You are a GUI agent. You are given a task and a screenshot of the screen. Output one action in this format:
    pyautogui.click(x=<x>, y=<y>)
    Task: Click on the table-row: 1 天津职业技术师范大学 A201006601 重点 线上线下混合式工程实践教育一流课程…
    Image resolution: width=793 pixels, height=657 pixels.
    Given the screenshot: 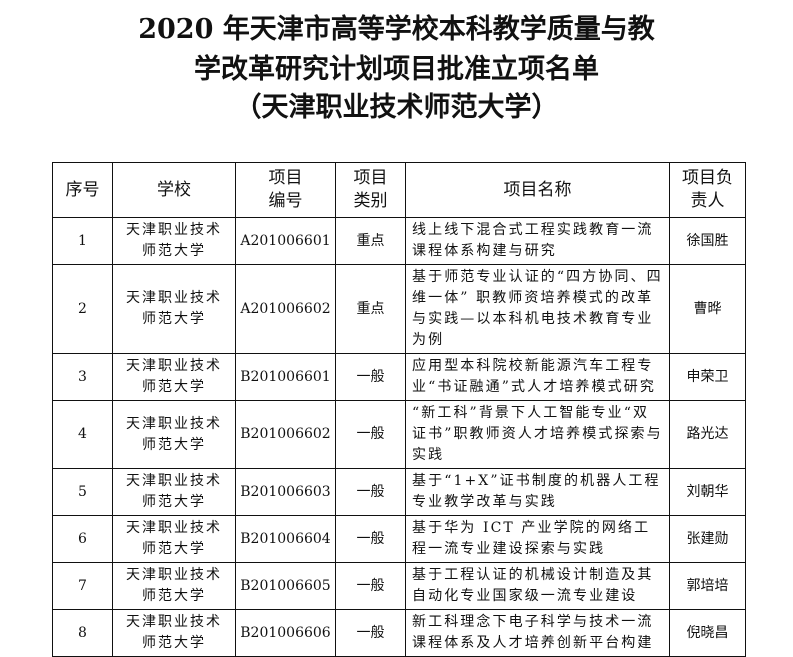 What is the action you would take?
    pyautogui.click(x=399, y=241)
    